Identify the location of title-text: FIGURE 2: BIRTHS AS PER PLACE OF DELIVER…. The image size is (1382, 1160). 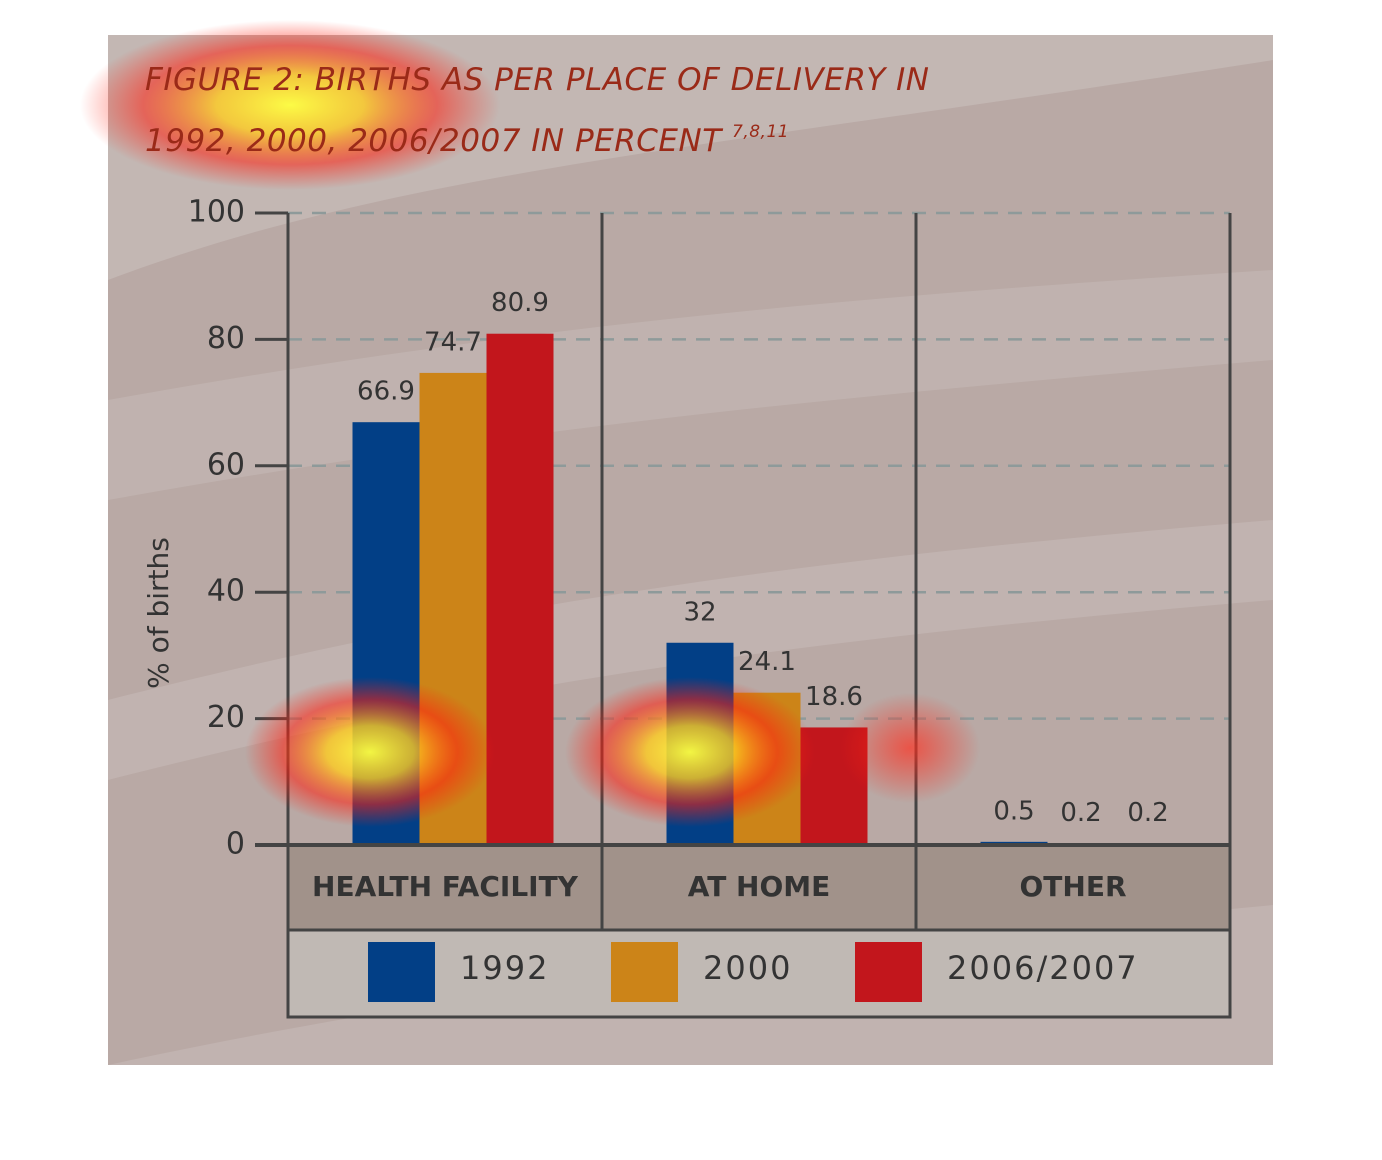
(537, 110).